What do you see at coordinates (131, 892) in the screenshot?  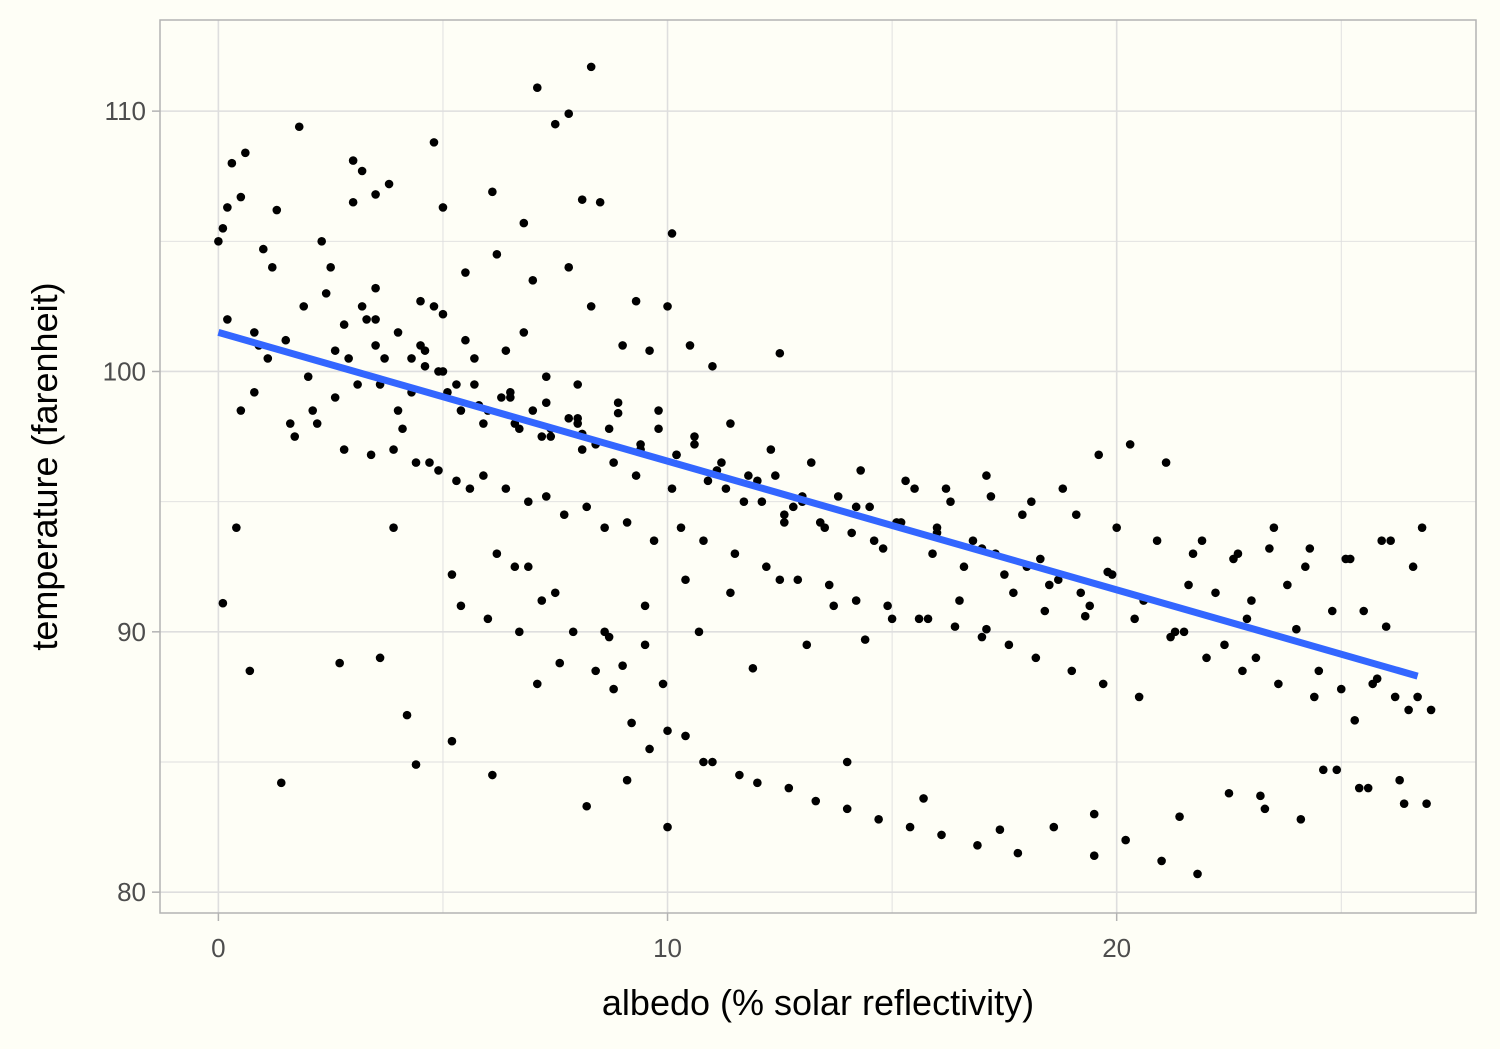 I see `y-tick-label: 80` at bounding box center [131, 892].